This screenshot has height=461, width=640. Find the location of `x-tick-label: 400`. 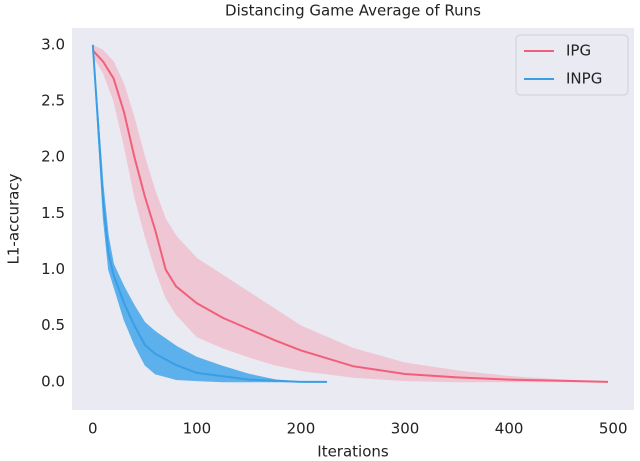

x-tick-label: 400 is located at coordinates (509, 429).